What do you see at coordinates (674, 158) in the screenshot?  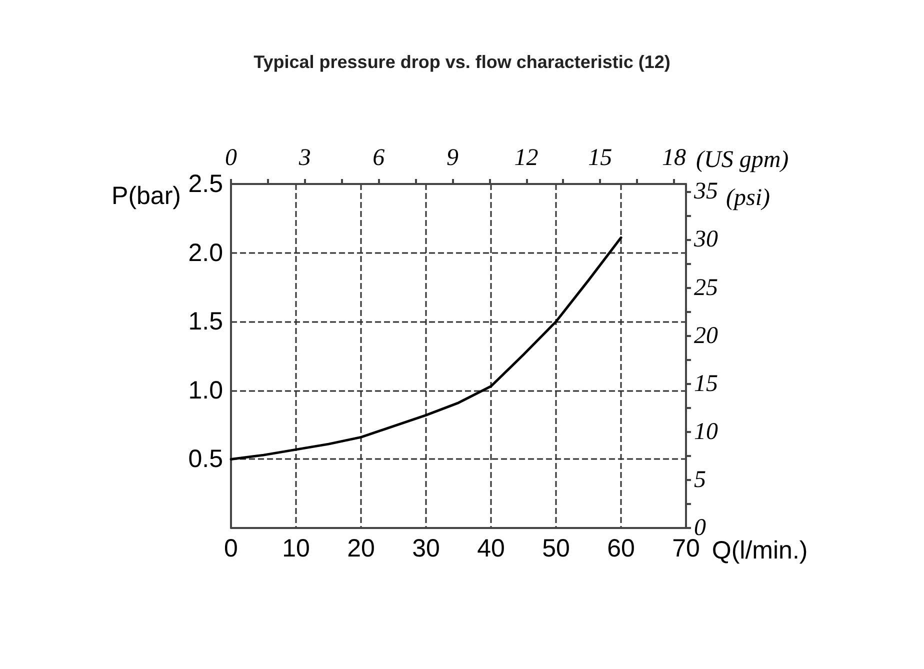 I see `x2-tick-label: 18` at bounding box center [674, 158].